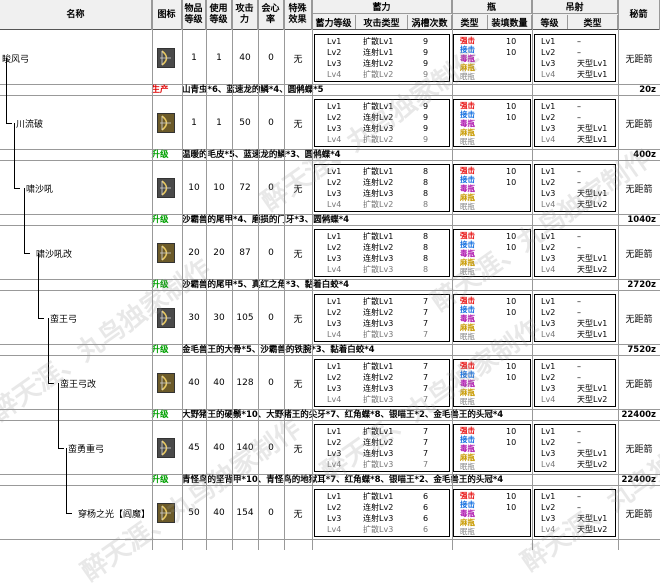 The image size is (660, 588). Describe the element at coordinates (641, 220) in the screenshot. I see `price-value: 1040z` at that location.